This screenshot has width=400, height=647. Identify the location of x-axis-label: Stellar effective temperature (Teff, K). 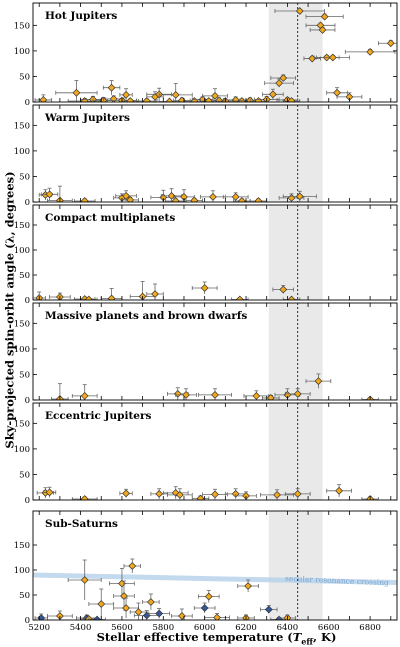
(216, 638).